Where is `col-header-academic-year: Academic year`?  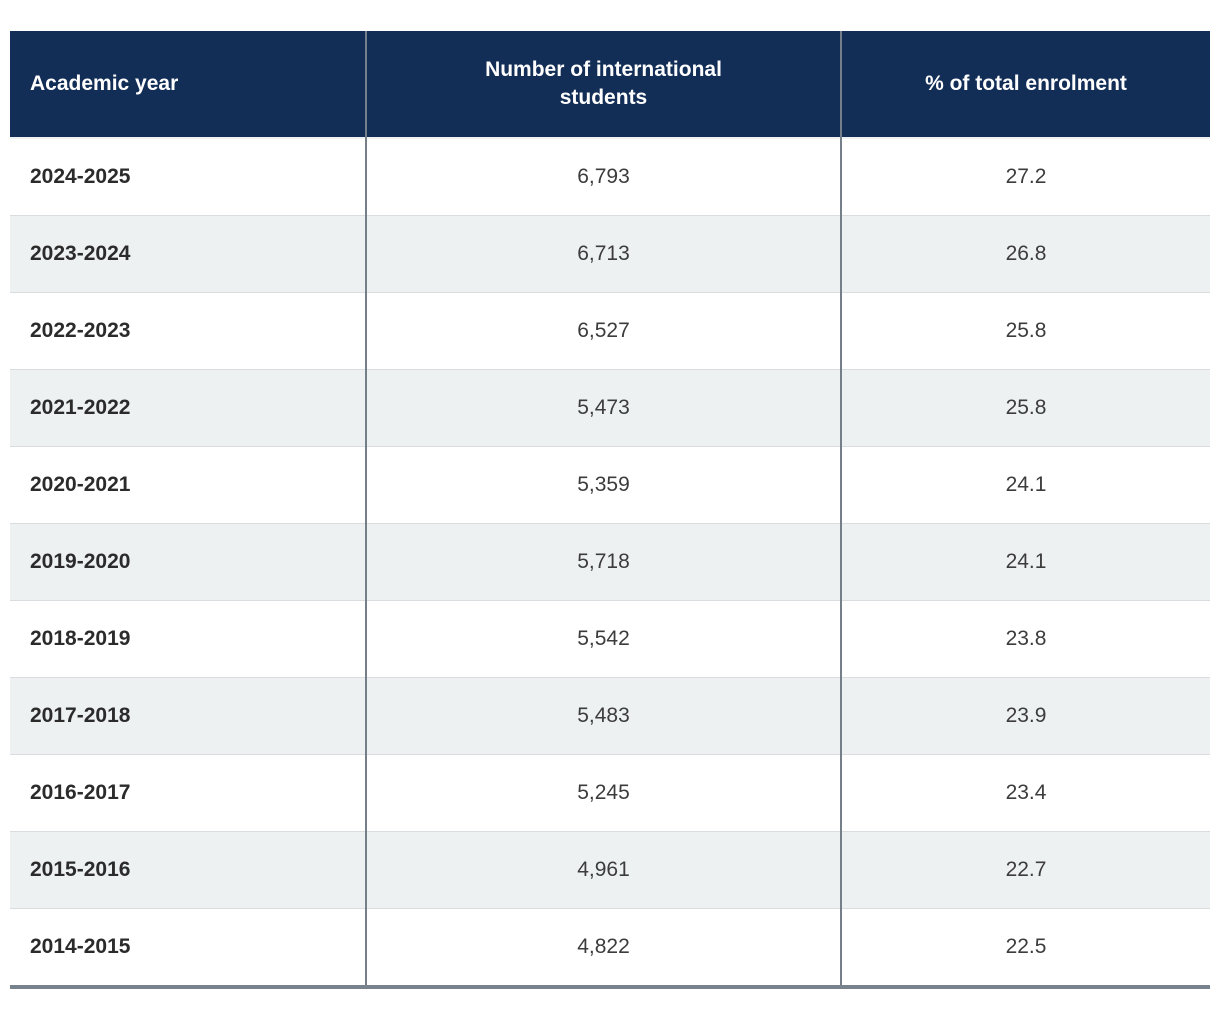
col-header-academic-year: Academic year is located at coordinates (188, 84).